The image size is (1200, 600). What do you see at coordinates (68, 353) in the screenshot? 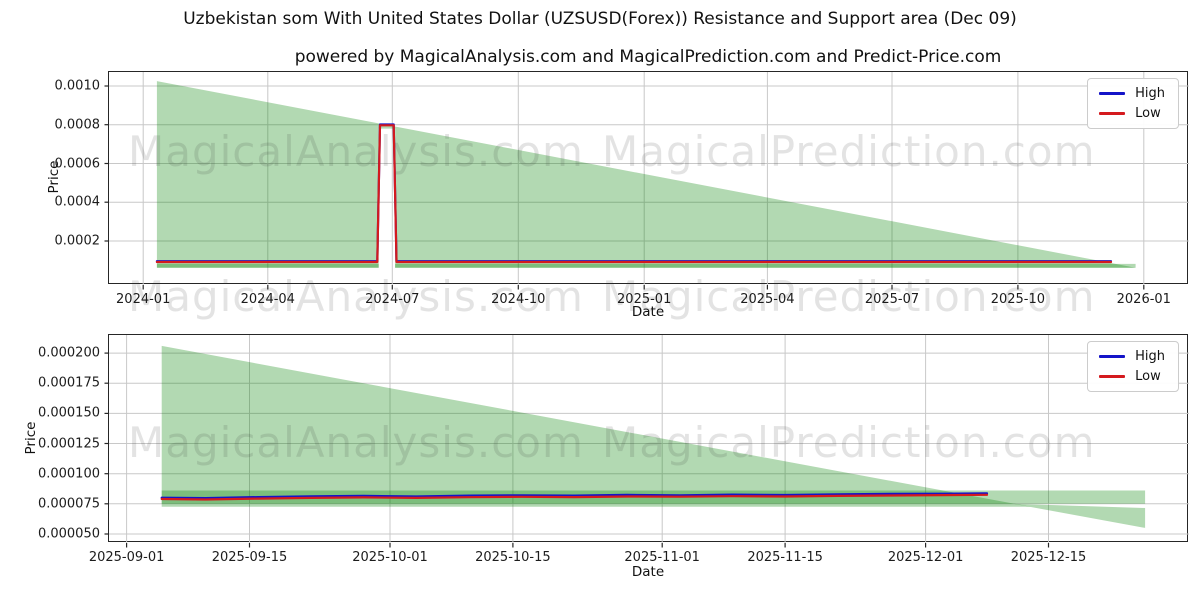
I see `y-tick-label: 0.000200` at bounding box center [68, 353].